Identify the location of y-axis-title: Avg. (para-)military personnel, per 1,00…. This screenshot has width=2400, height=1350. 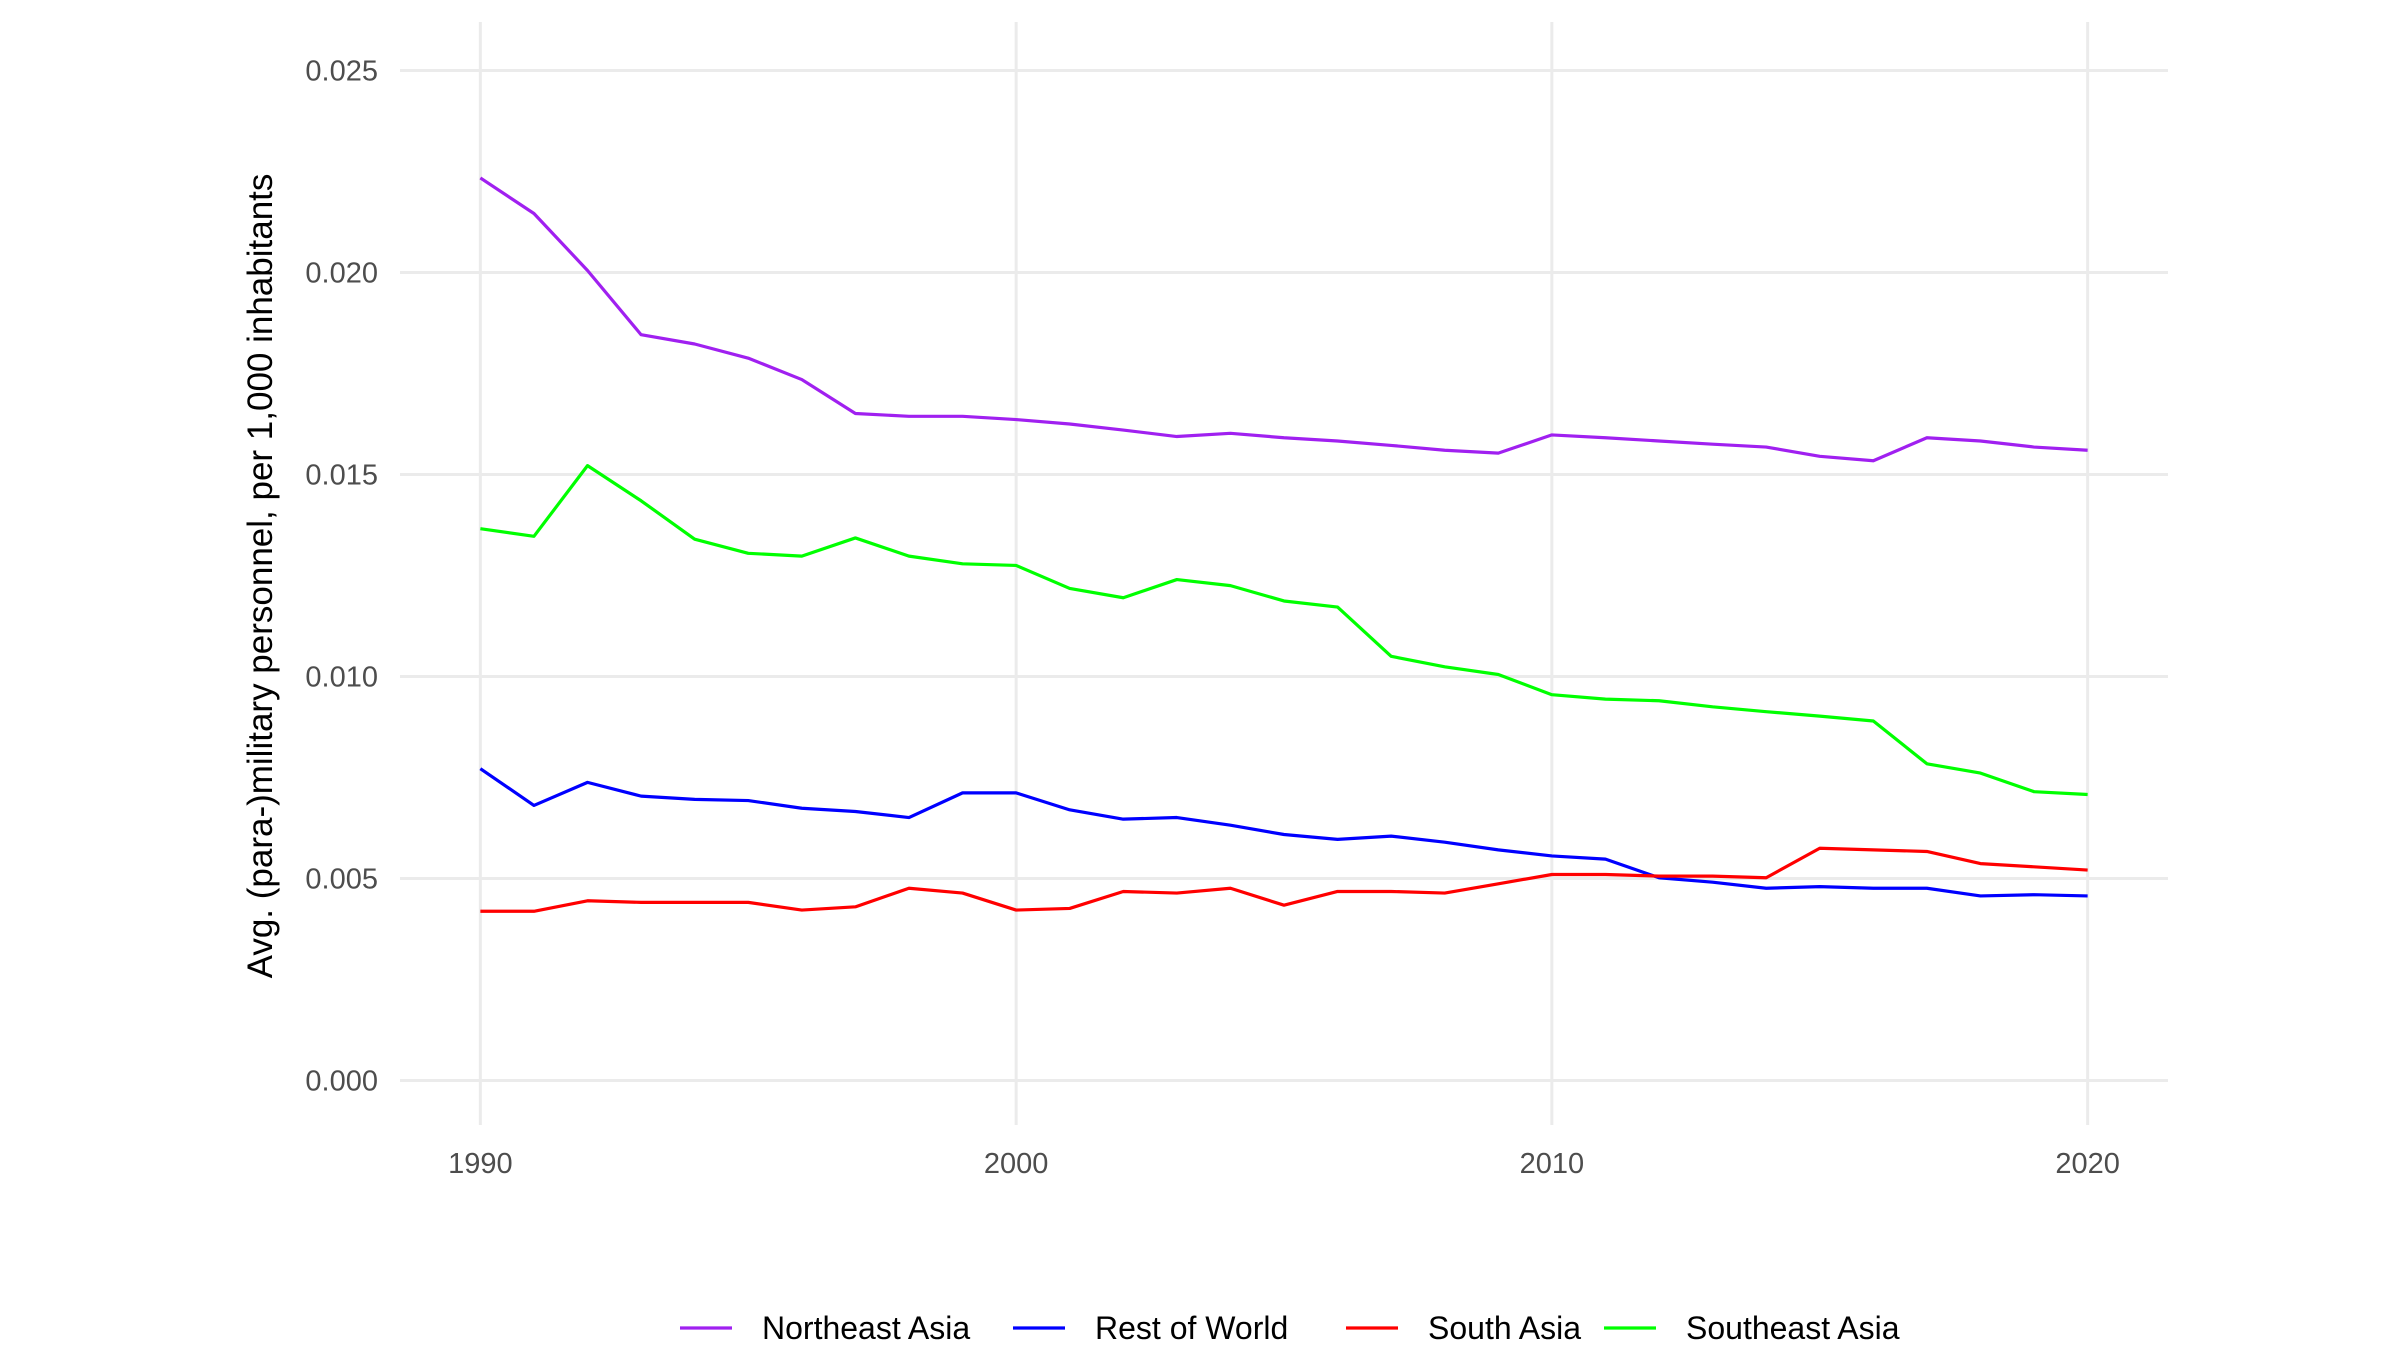
(260, 576).